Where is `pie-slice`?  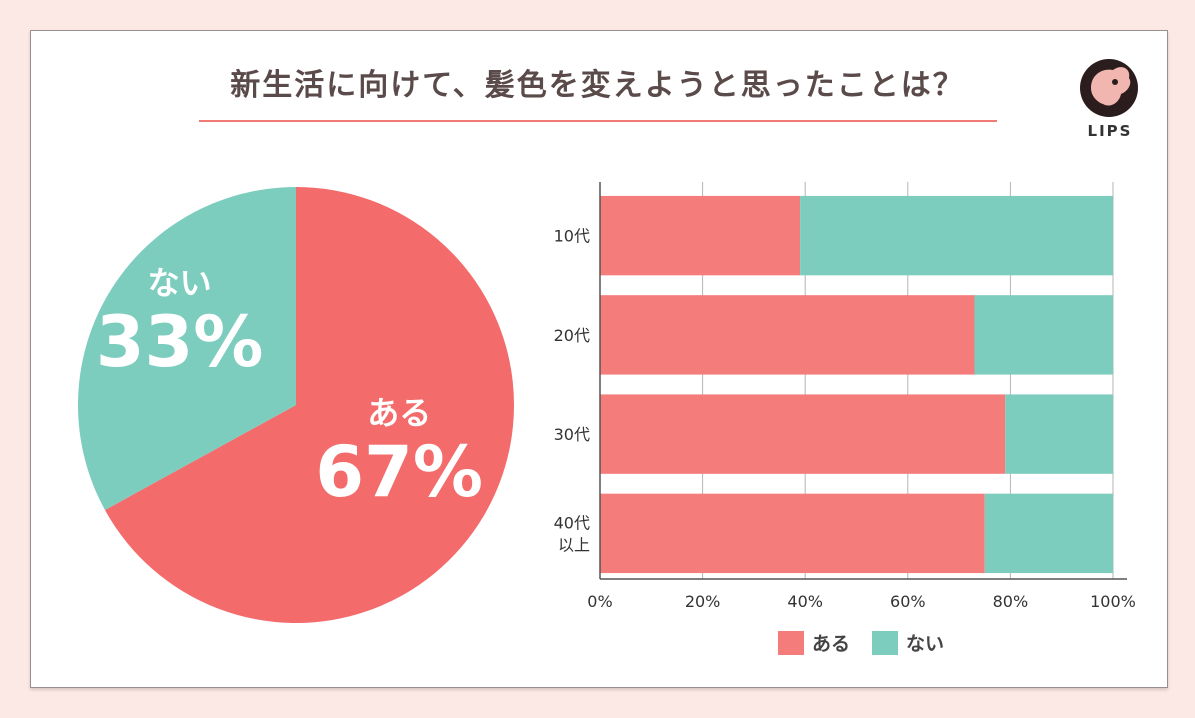 pie-slice is located at coordinates (187, 349).